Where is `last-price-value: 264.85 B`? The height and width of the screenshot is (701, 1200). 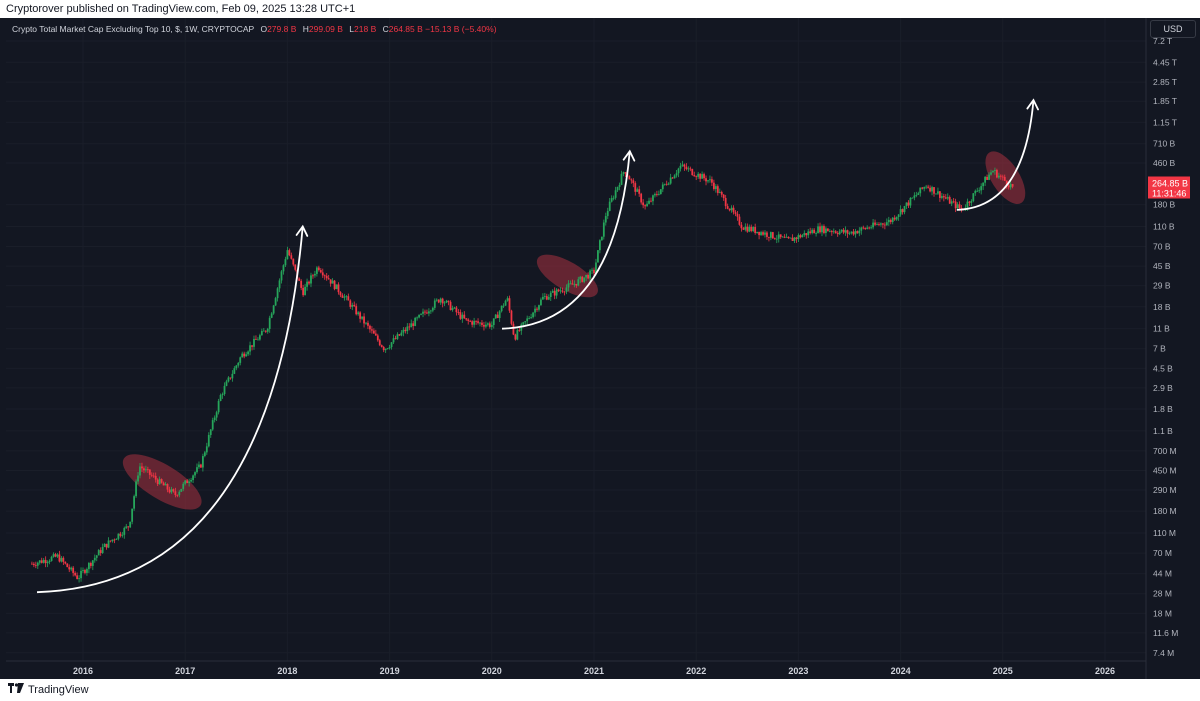
last-price-value: 264.85 B is located at coordinates (1170, 183).